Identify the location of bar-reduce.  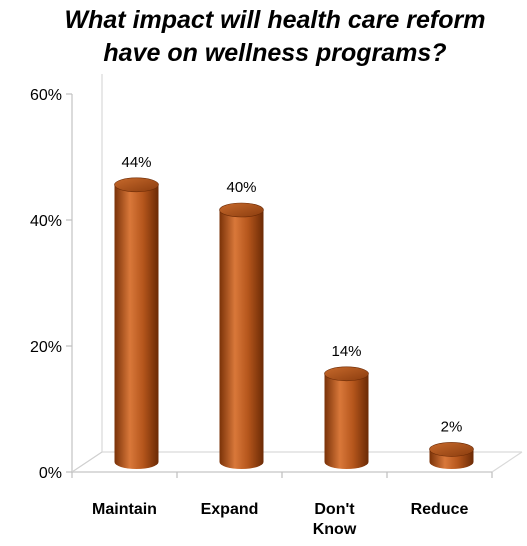
(451, 455).